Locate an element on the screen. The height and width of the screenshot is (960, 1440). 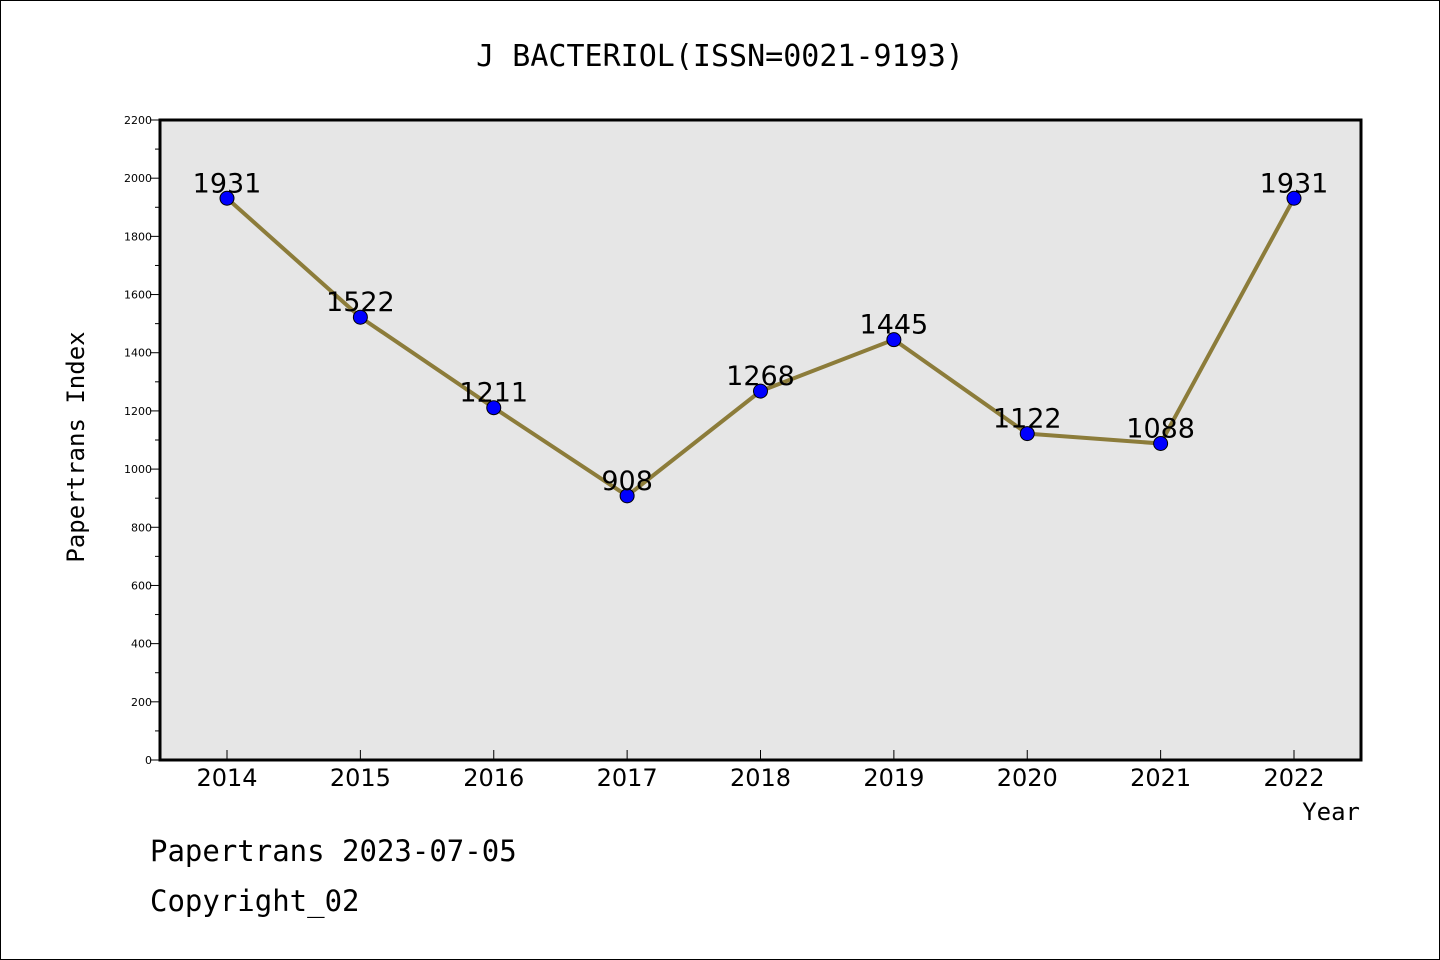
y-tick-label: 1000 is located at coordinates (138, 469).